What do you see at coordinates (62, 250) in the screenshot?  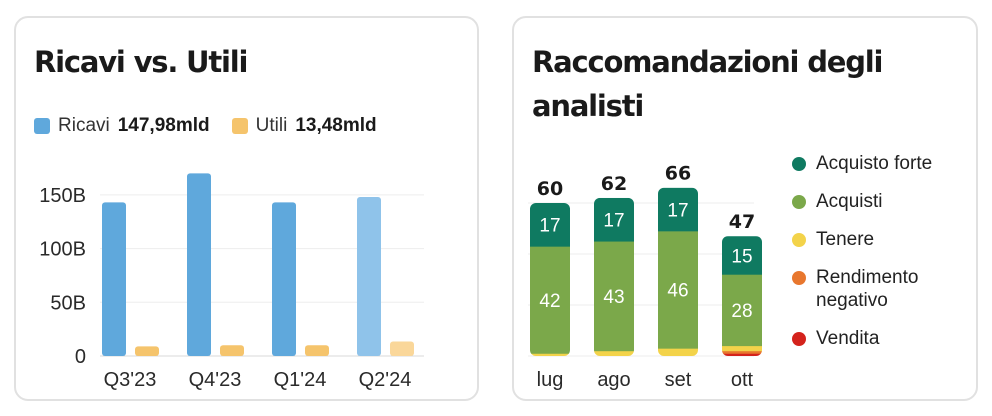 I see `y-tick-label: 100B` at bounding box center [62, 250].